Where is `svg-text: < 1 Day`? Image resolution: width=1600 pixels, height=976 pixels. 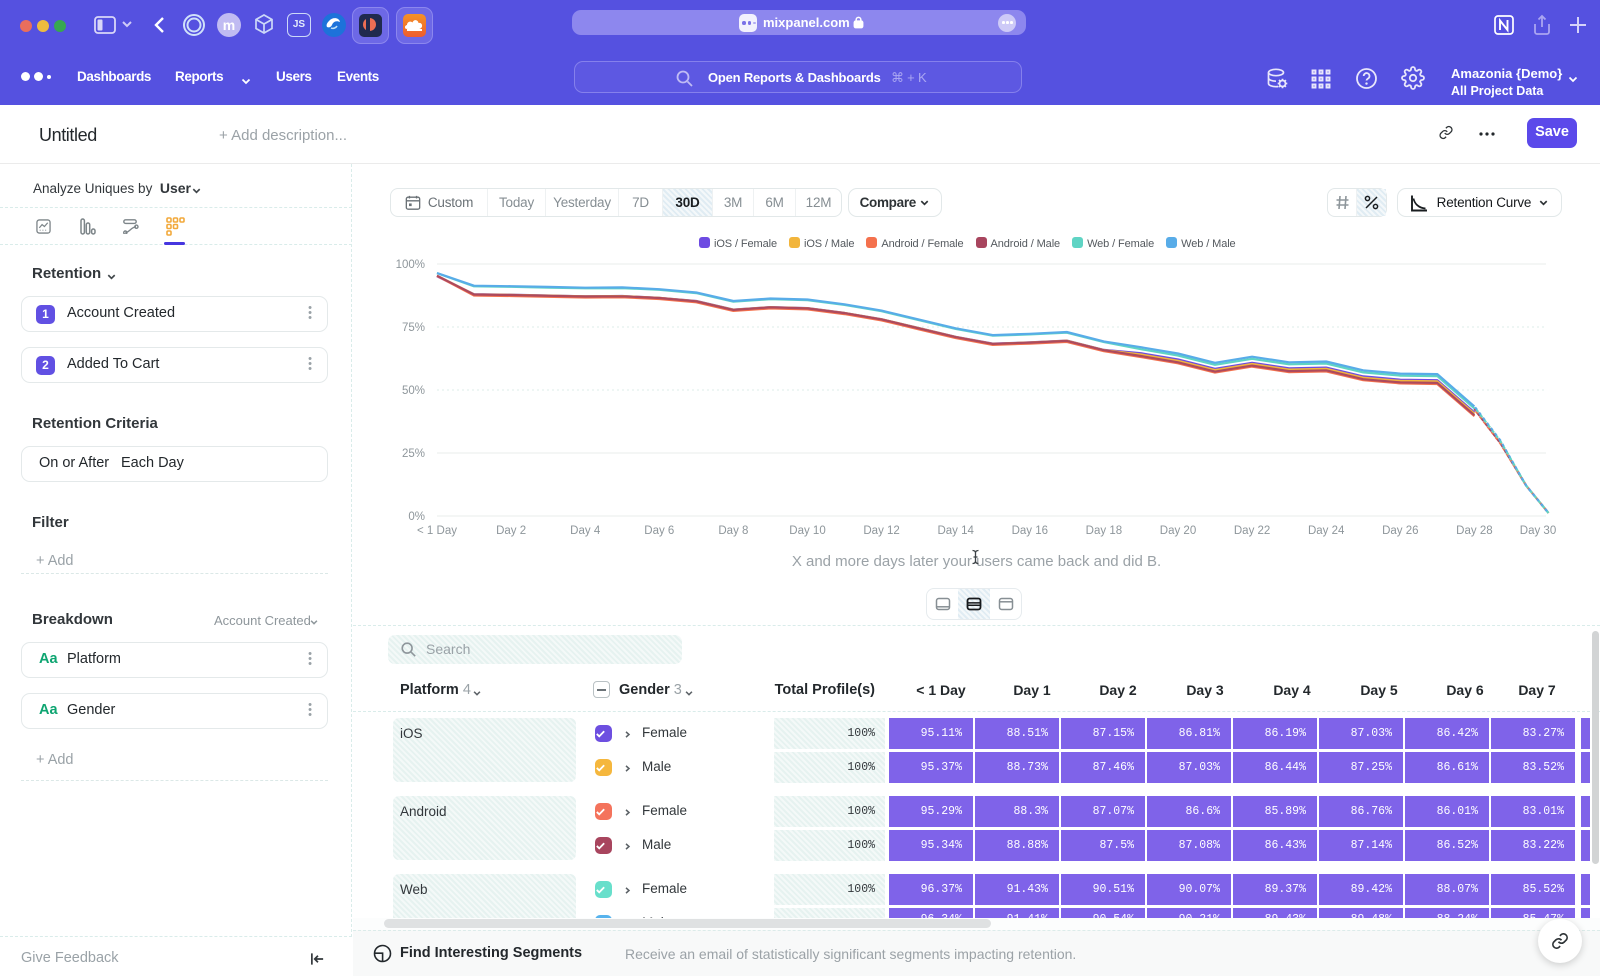
svg-text: < 1 Day is located at coordinates (437, 531).